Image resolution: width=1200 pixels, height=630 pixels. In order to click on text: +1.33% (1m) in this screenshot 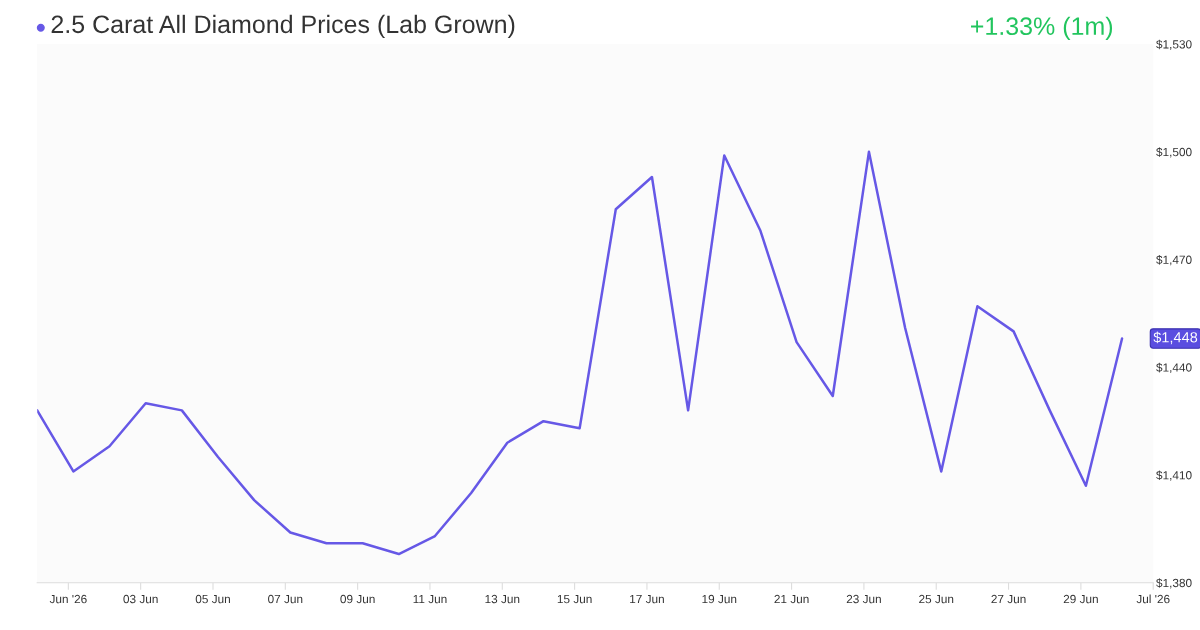, I will do `click(1042, 28)`.